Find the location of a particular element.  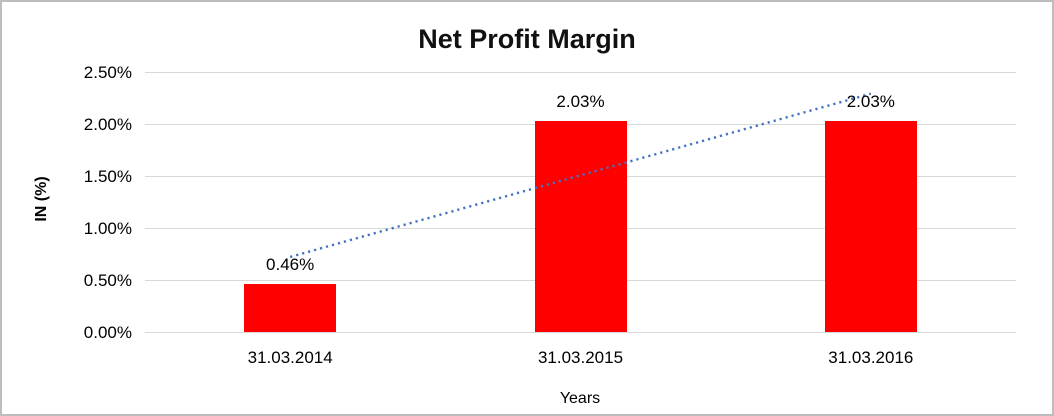

y-tick-label: 1.00% is located at coordinates (107, 228).